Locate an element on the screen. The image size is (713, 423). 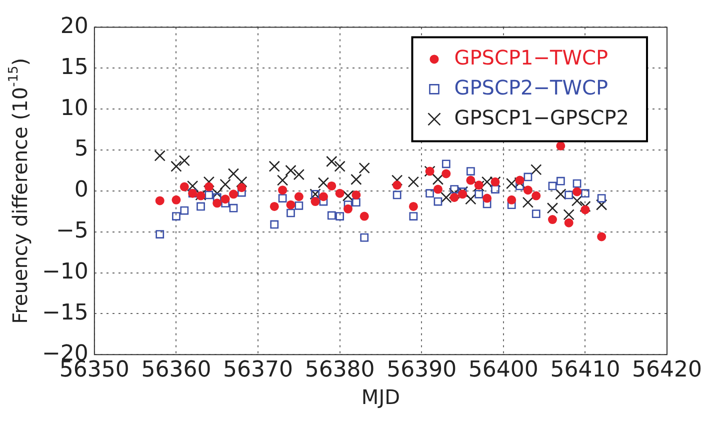
y-tick-label: −10 is located at coordinates (65, 271).